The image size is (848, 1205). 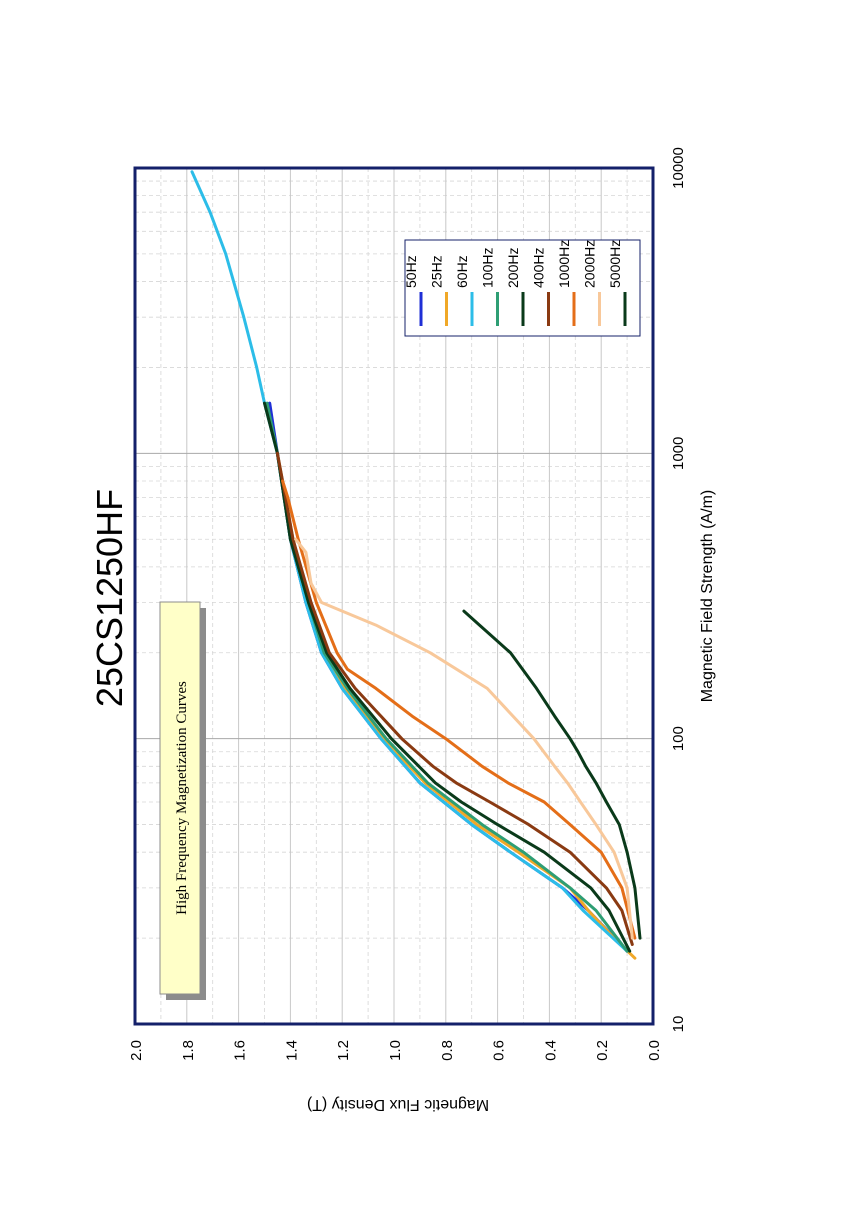 I want to click on legend-label: 2000Hz, so click(x=590, y=264).